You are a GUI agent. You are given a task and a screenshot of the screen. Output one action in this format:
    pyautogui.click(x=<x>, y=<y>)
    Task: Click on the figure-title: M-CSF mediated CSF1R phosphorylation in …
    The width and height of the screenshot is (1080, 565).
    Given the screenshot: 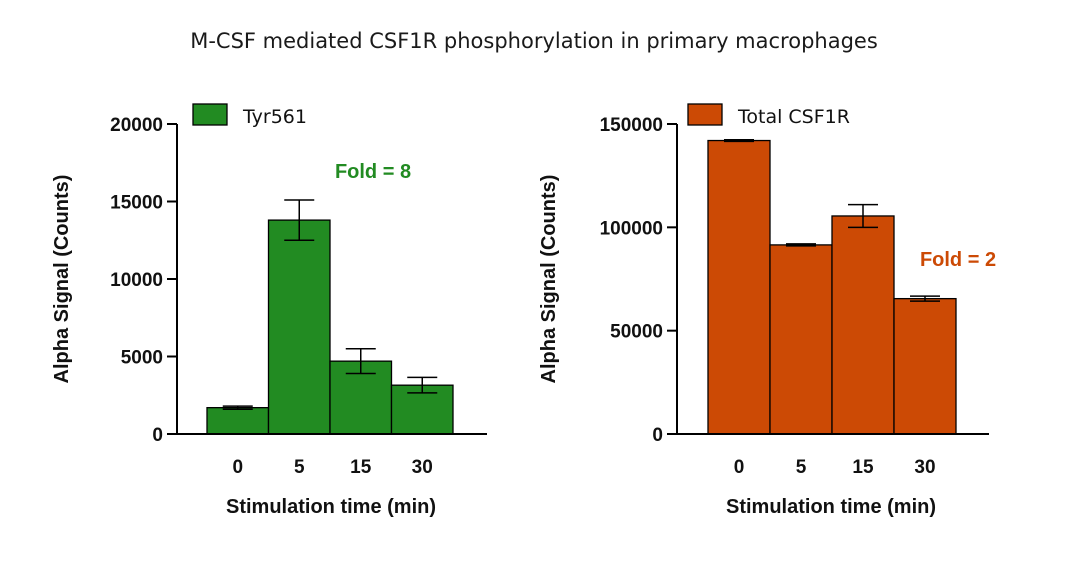 What is the action you would take?
    pyautogui.click(x=534, y=41)
    